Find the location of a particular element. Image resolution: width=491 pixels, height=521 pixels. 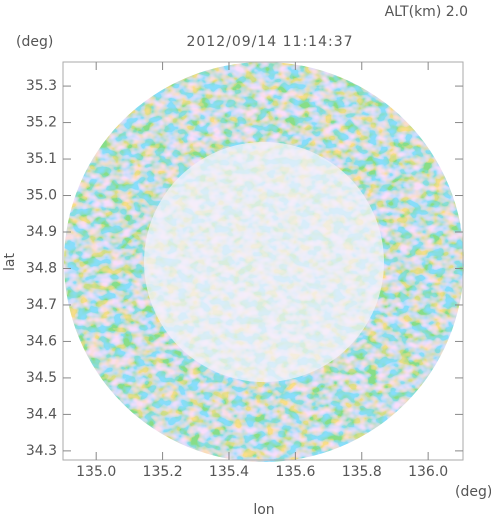

x-tick-label: 135.8 is located at coordinates (362, 472).